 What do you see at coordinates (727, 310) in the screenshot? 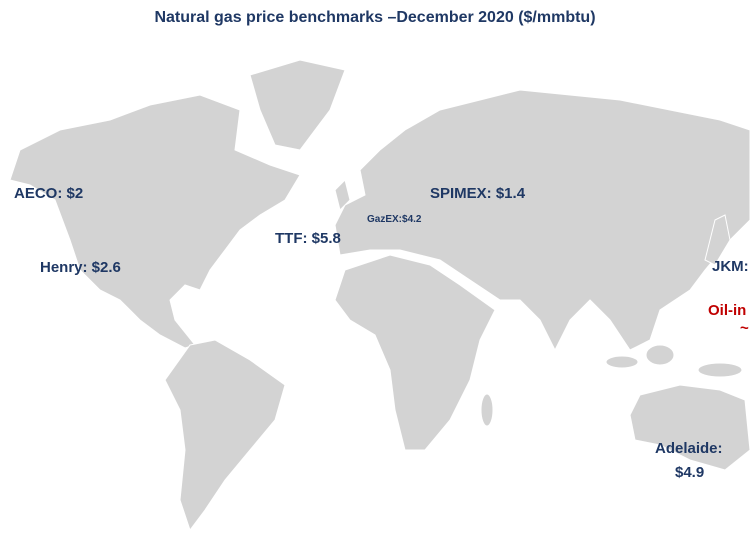
I see `oil-indexed-label: Oil-in` at bounding box center [727, 310].